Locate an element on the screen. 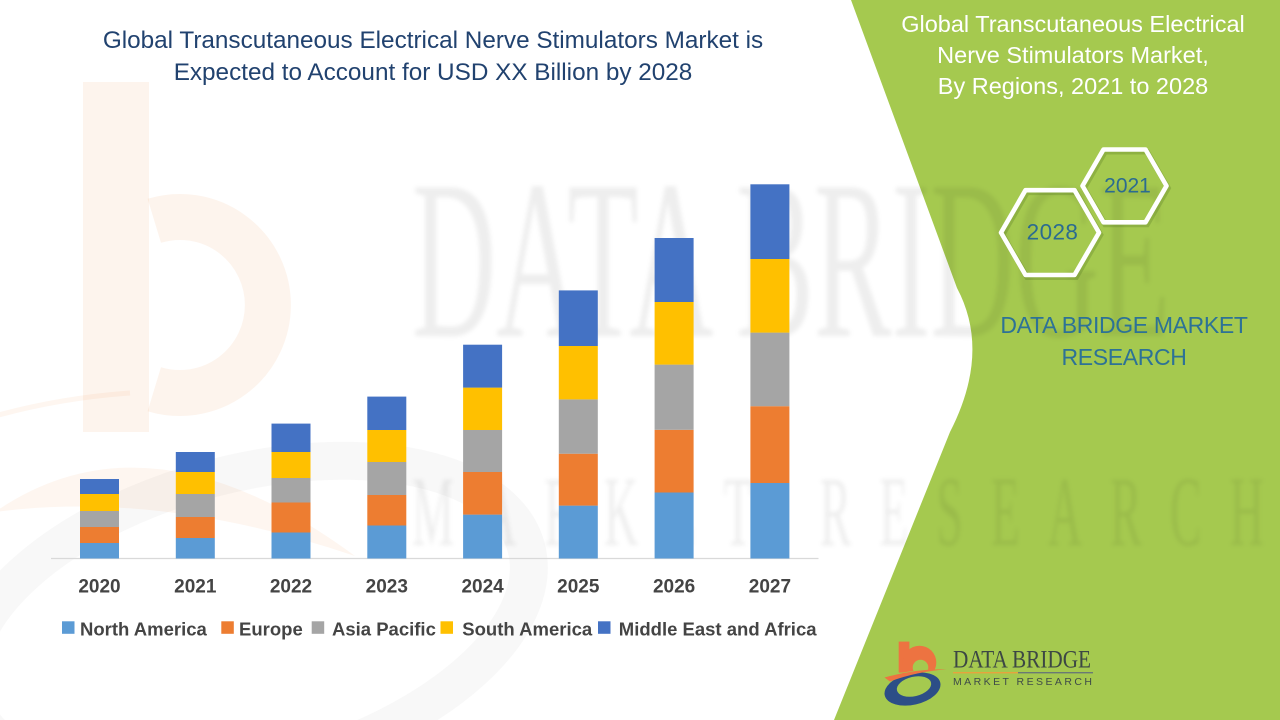 The width and height of the screenshot is (1280, 720). svg-text: 2023 is located at coordinates (387, 587).